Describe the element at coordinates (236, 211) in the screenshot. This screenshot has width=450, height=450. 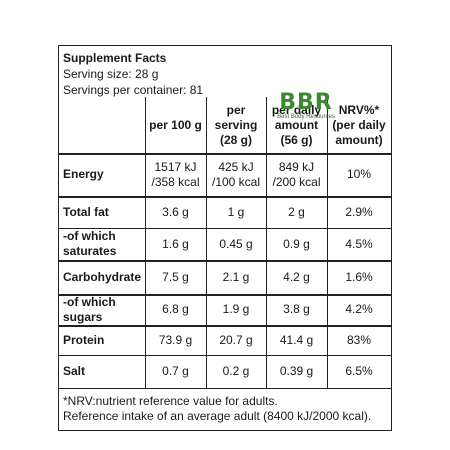
I see `table-cell: 1 g` at that location.